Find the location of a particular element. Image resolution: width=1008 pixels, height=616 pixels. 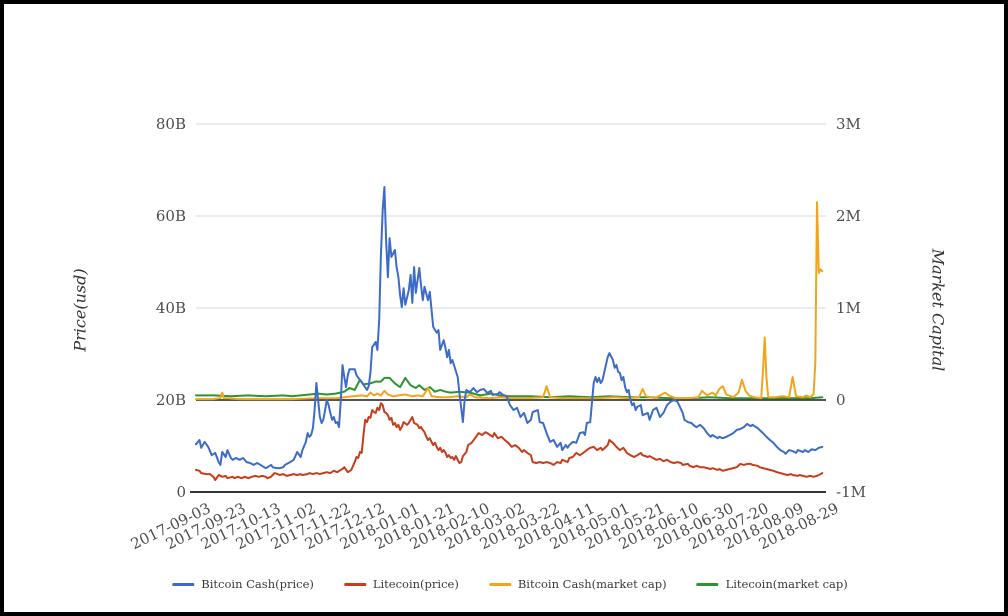

left-y-tick-label: 0 is located at coordinates (181, 492).